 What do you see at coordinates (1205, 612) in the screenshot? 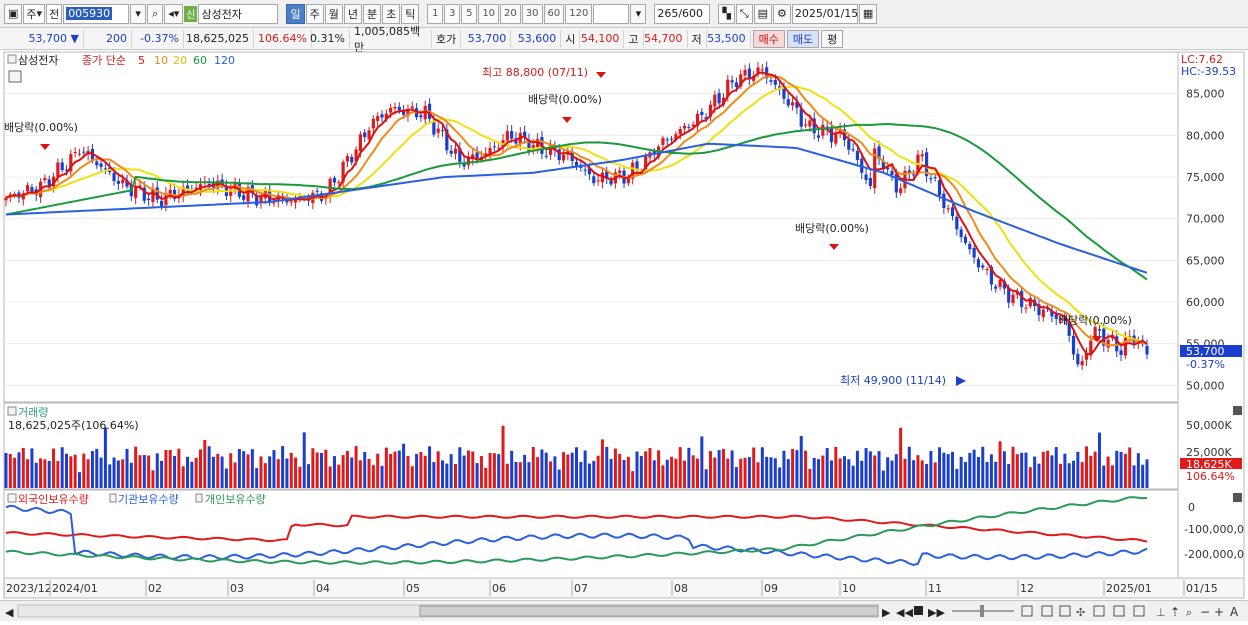
I see `zoom-out-icon: −` at bounding box center [1205, 612].